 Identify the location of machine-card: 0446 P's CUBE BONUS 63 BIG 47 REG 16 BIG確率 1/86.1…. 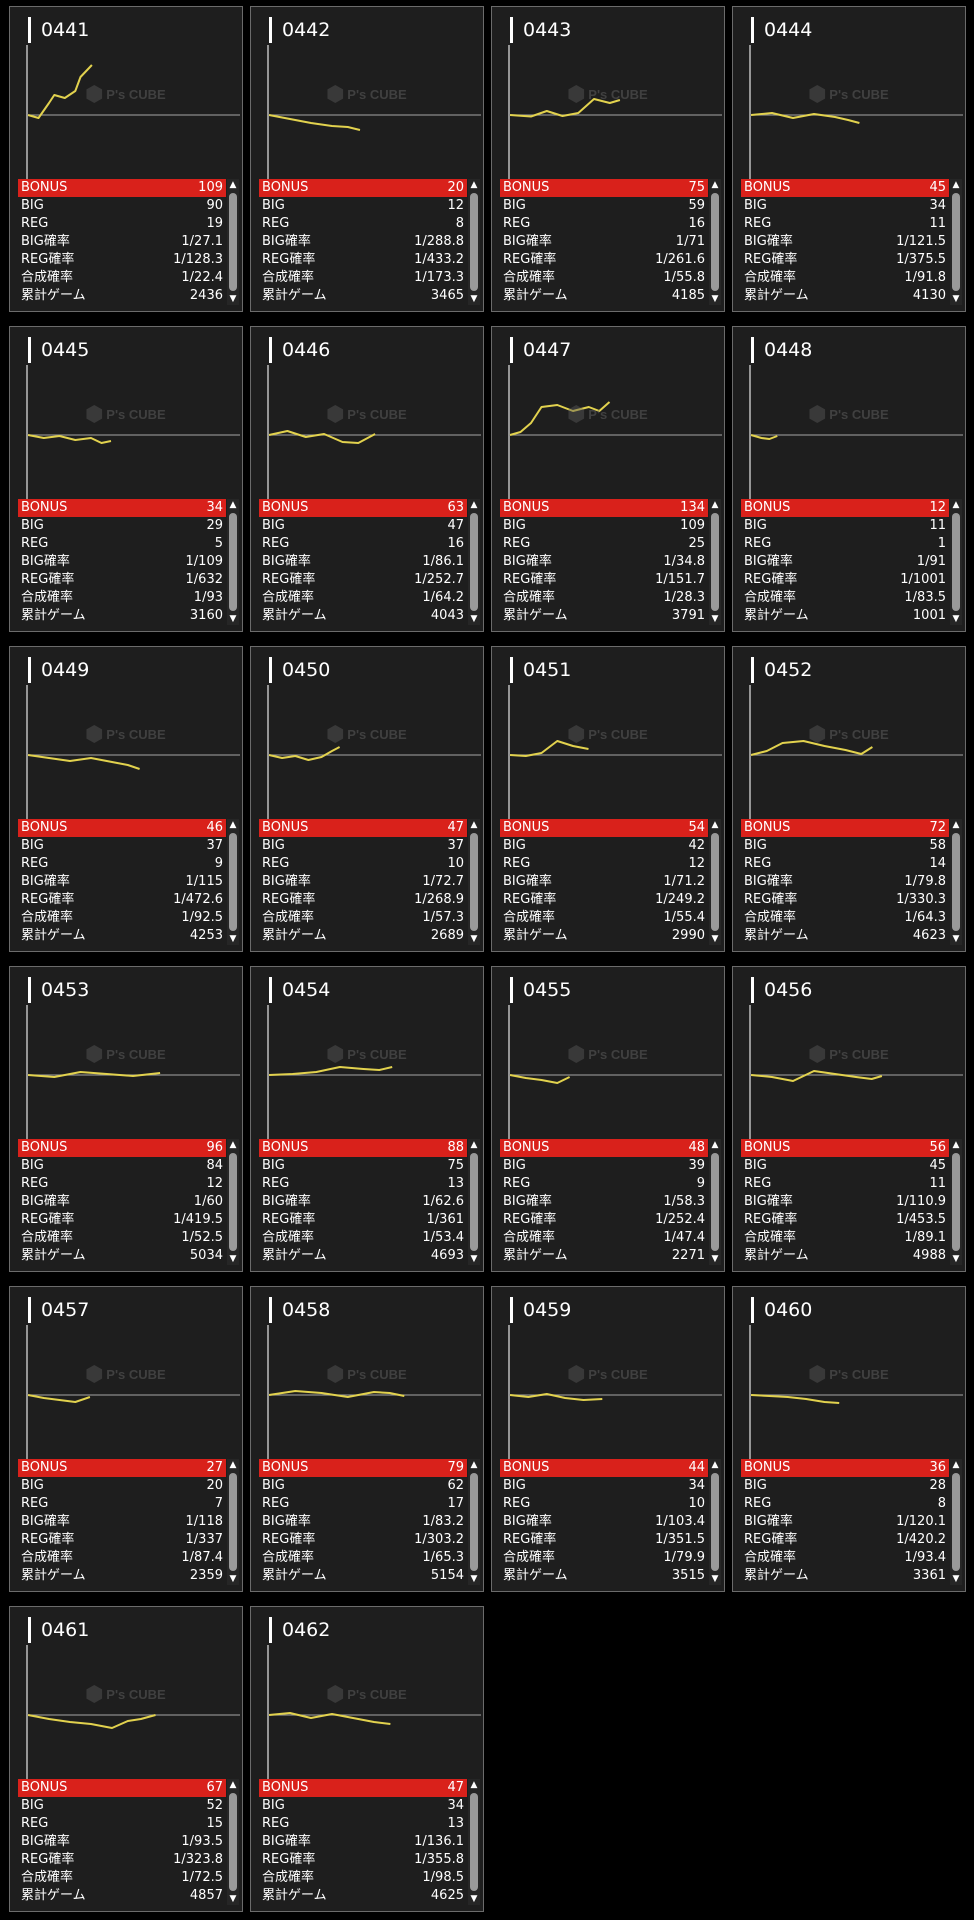
(367, 479).